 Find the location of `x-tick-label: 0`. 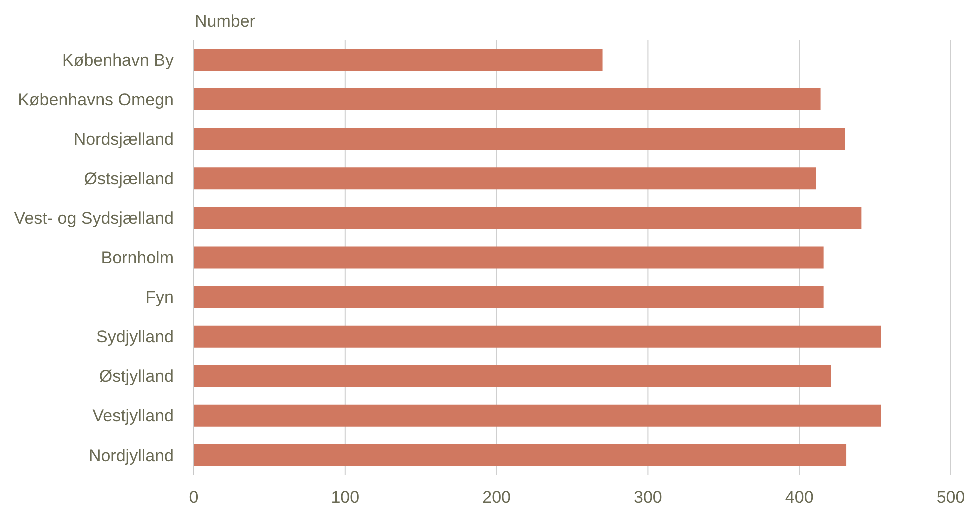

x-tick-label: 0 is located at coordinates (194, 498).